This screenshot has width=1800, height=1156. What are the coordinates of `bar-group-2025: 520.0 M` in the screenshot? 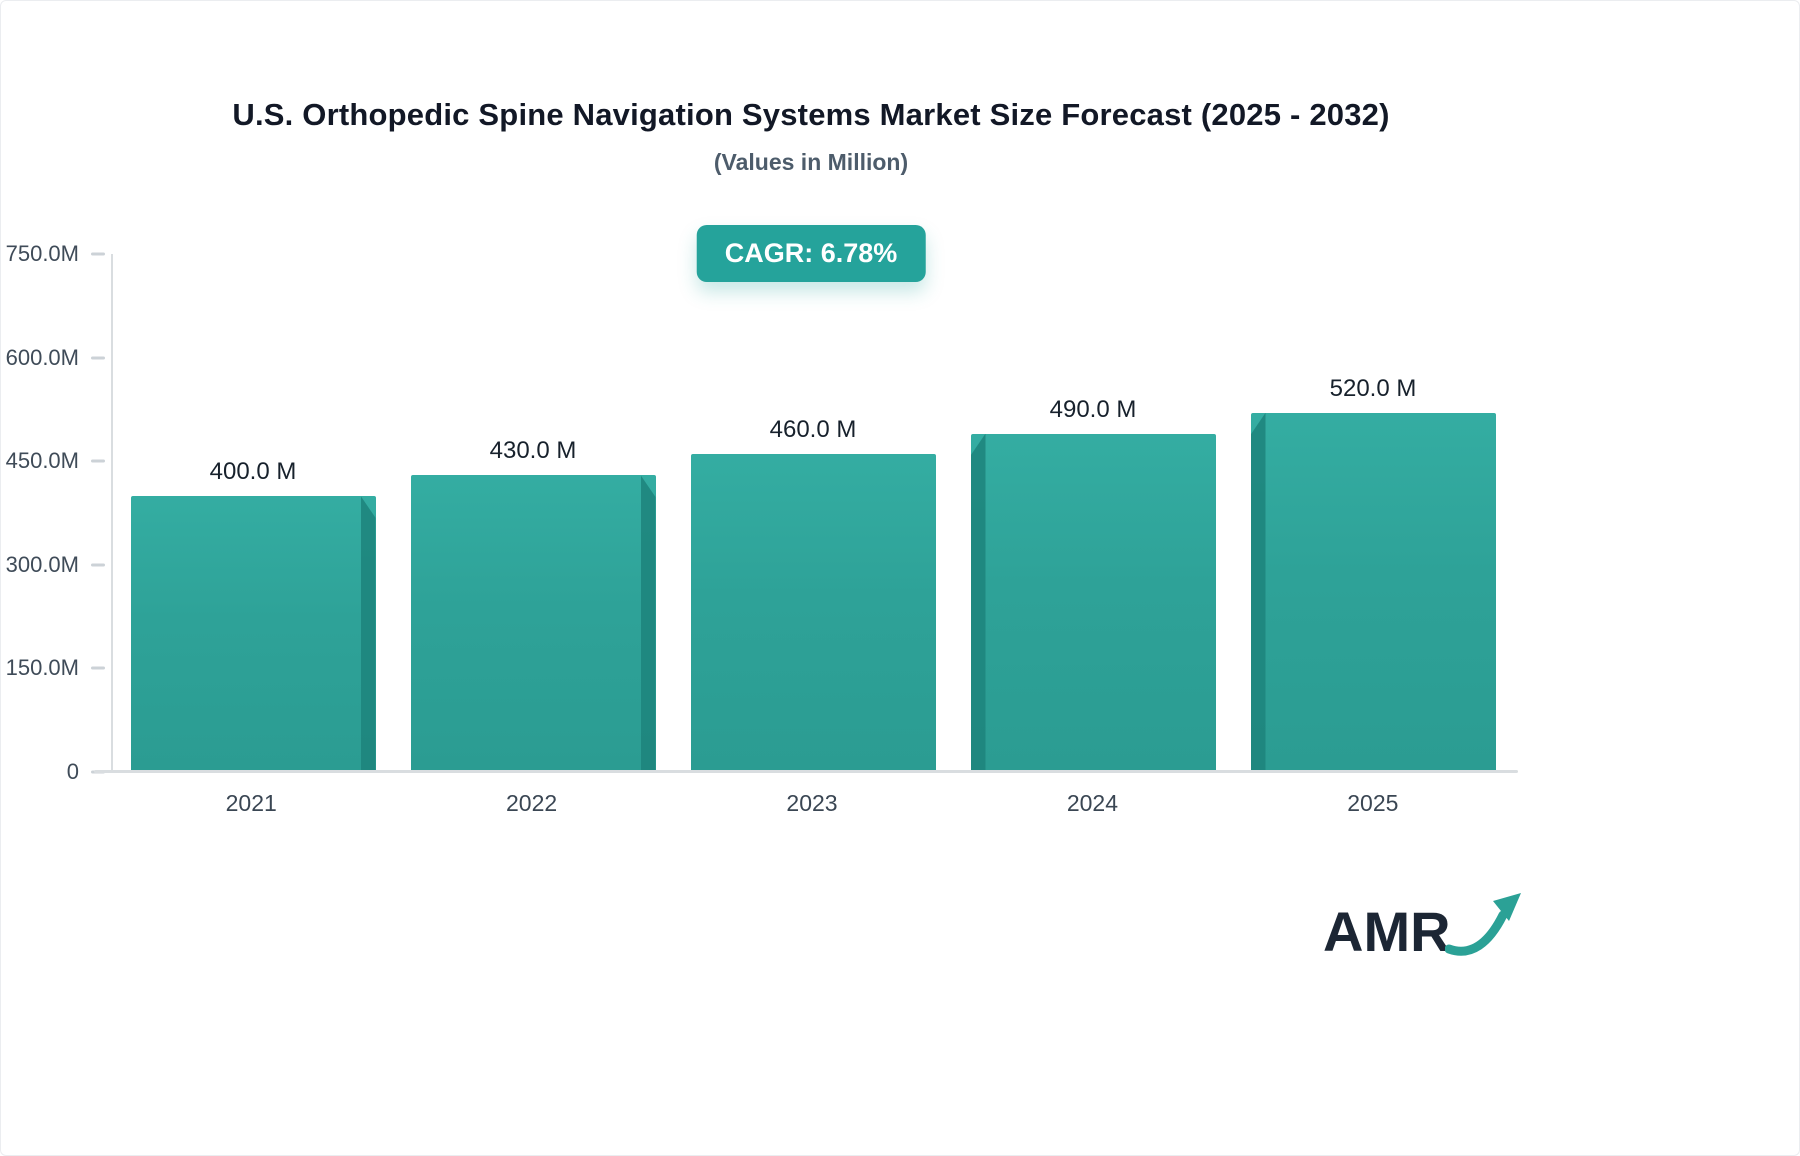 It's located at (1373, 513).